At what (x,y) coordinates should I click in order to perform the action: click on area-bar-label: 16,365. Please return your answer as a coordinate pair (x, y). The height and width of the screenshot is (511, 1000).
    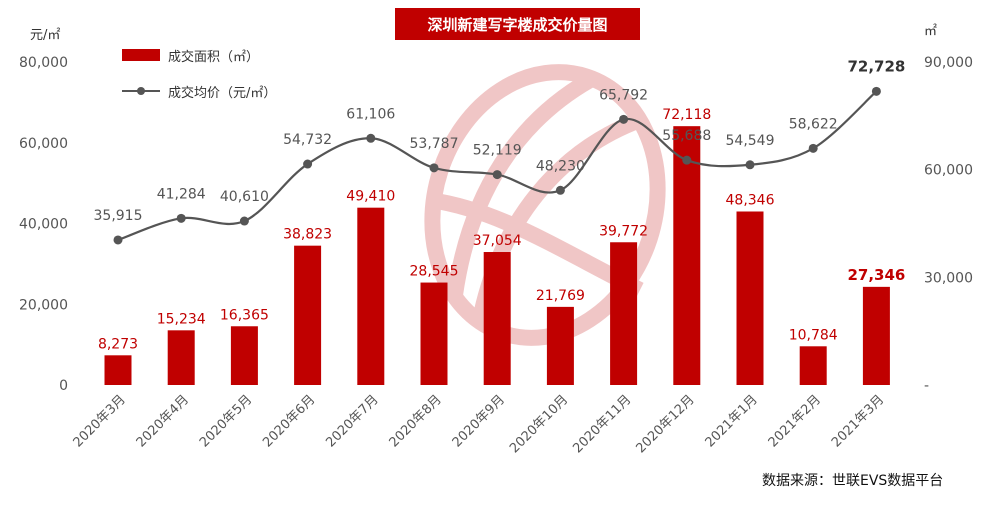
    Looking at the image, I should click on (244, 315).